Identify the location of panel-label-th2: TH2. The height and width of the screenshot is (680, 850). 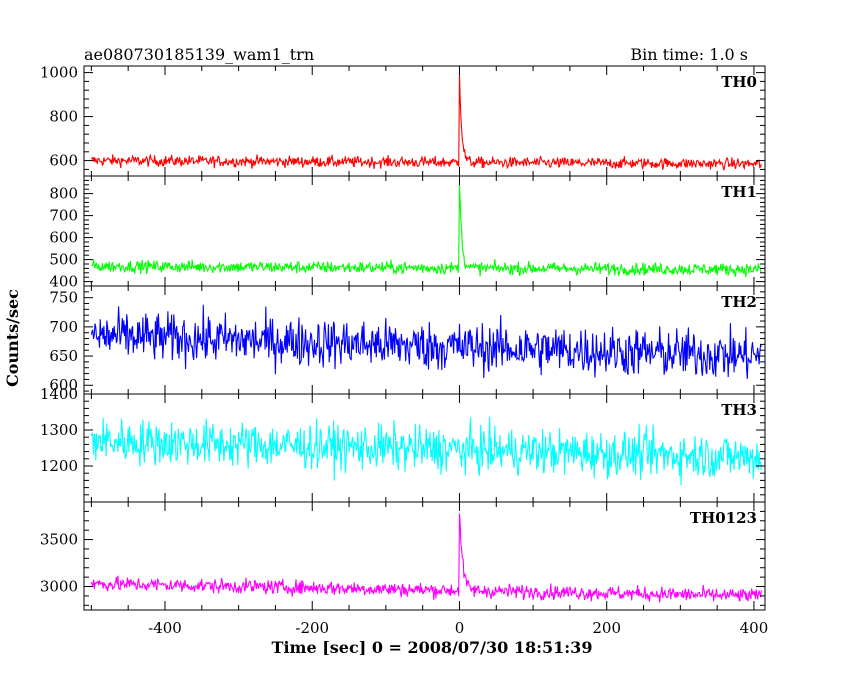
(739, 302).